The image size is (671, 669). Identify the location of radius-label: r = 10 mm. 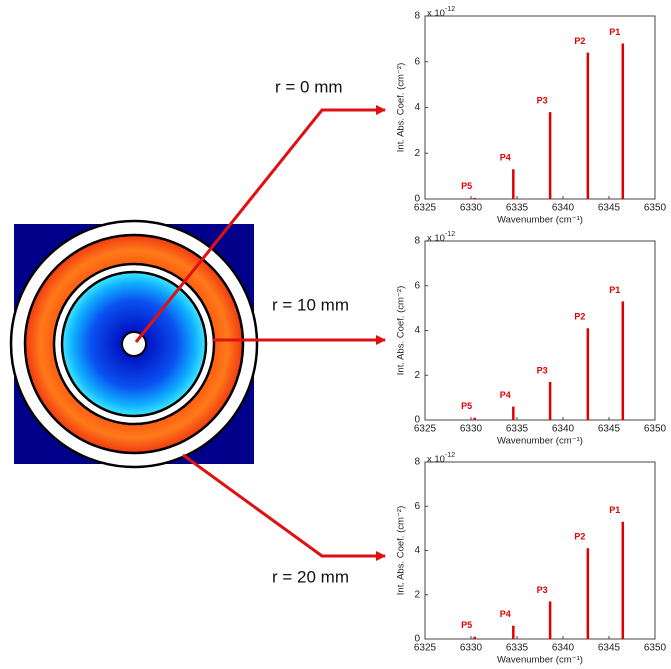
(310, 304).